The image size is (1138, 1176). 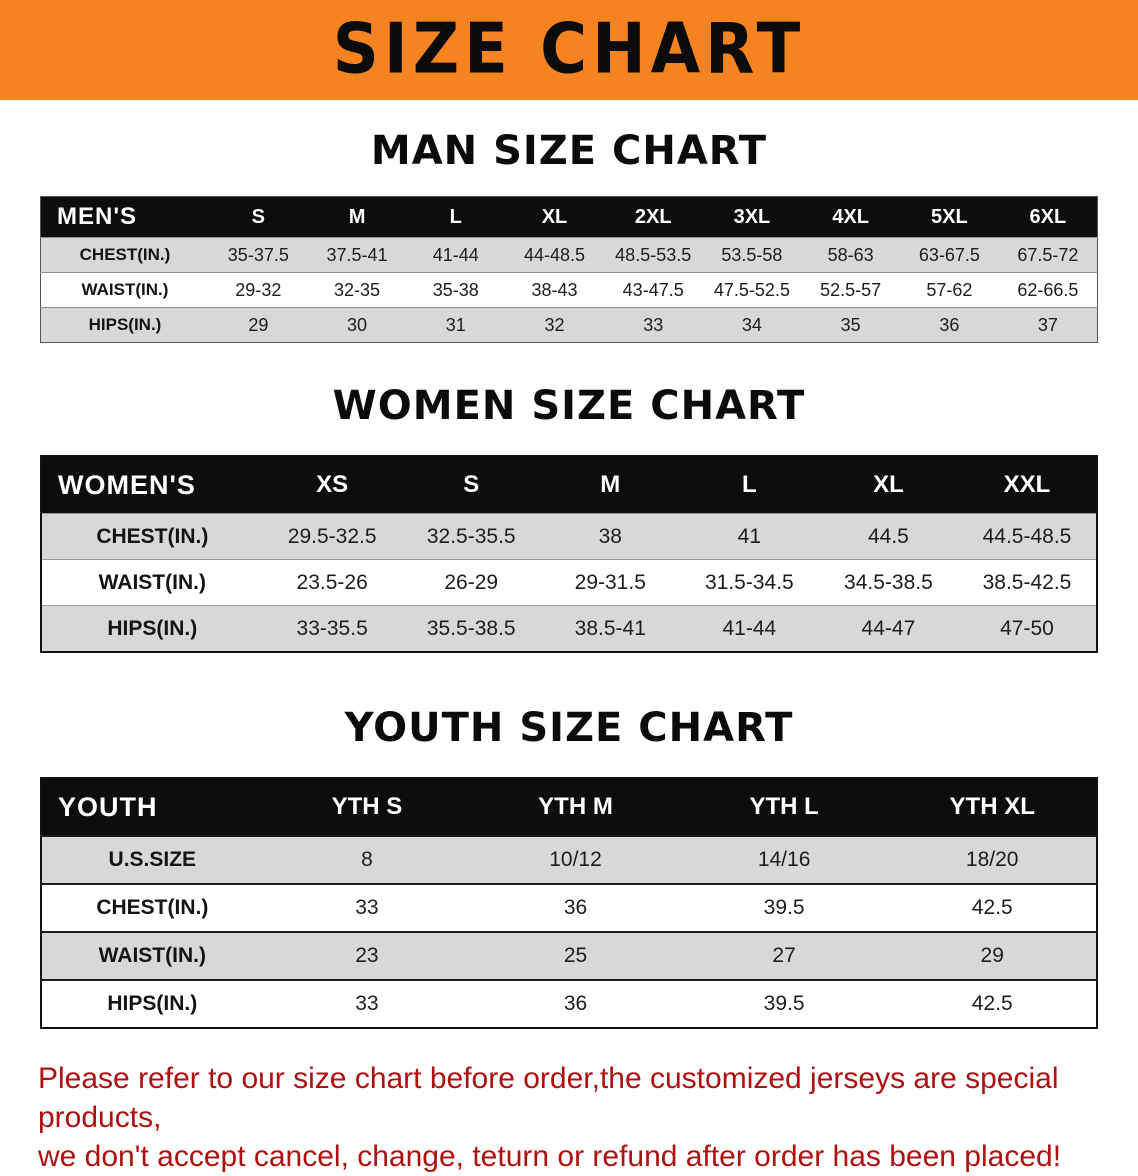 What do you see at coordinates (258, 289) in the screenshot?
I see `size-value-cell: 29-32` at bounding box center [258, 289].